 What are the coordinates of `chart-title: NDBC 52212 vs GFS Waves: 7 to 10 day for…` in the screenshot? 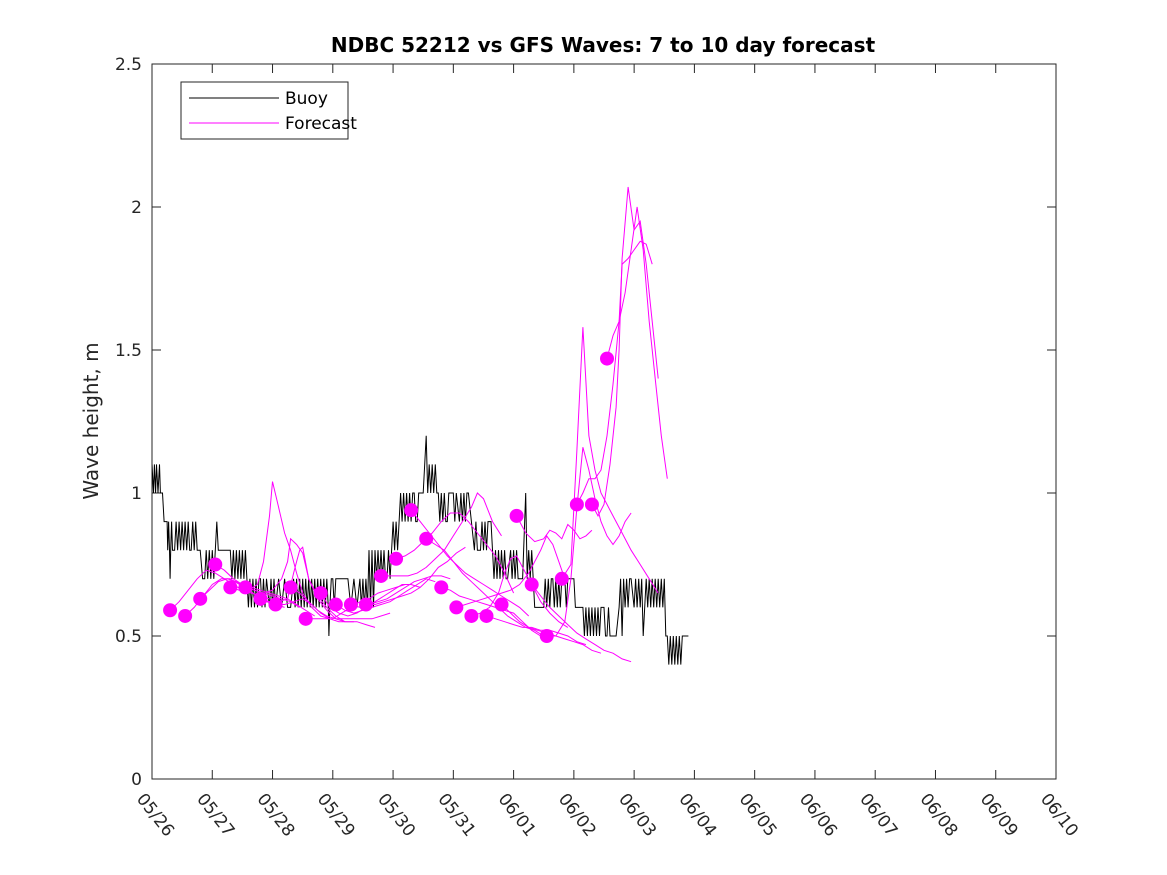 It's located at (603, 45).